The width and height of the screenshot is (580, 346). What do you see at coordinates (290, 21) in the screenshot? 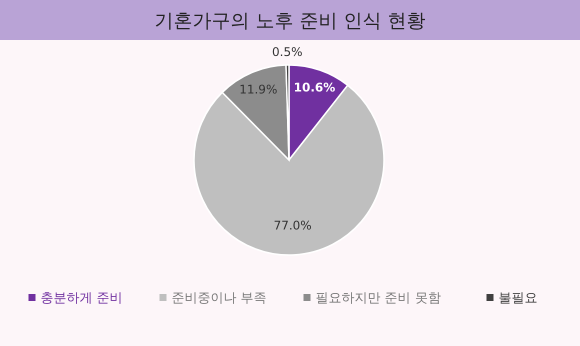
I see `chart-title: 기혼가구의 노후 준비 인식 현황` at bounding box center [290, 21].